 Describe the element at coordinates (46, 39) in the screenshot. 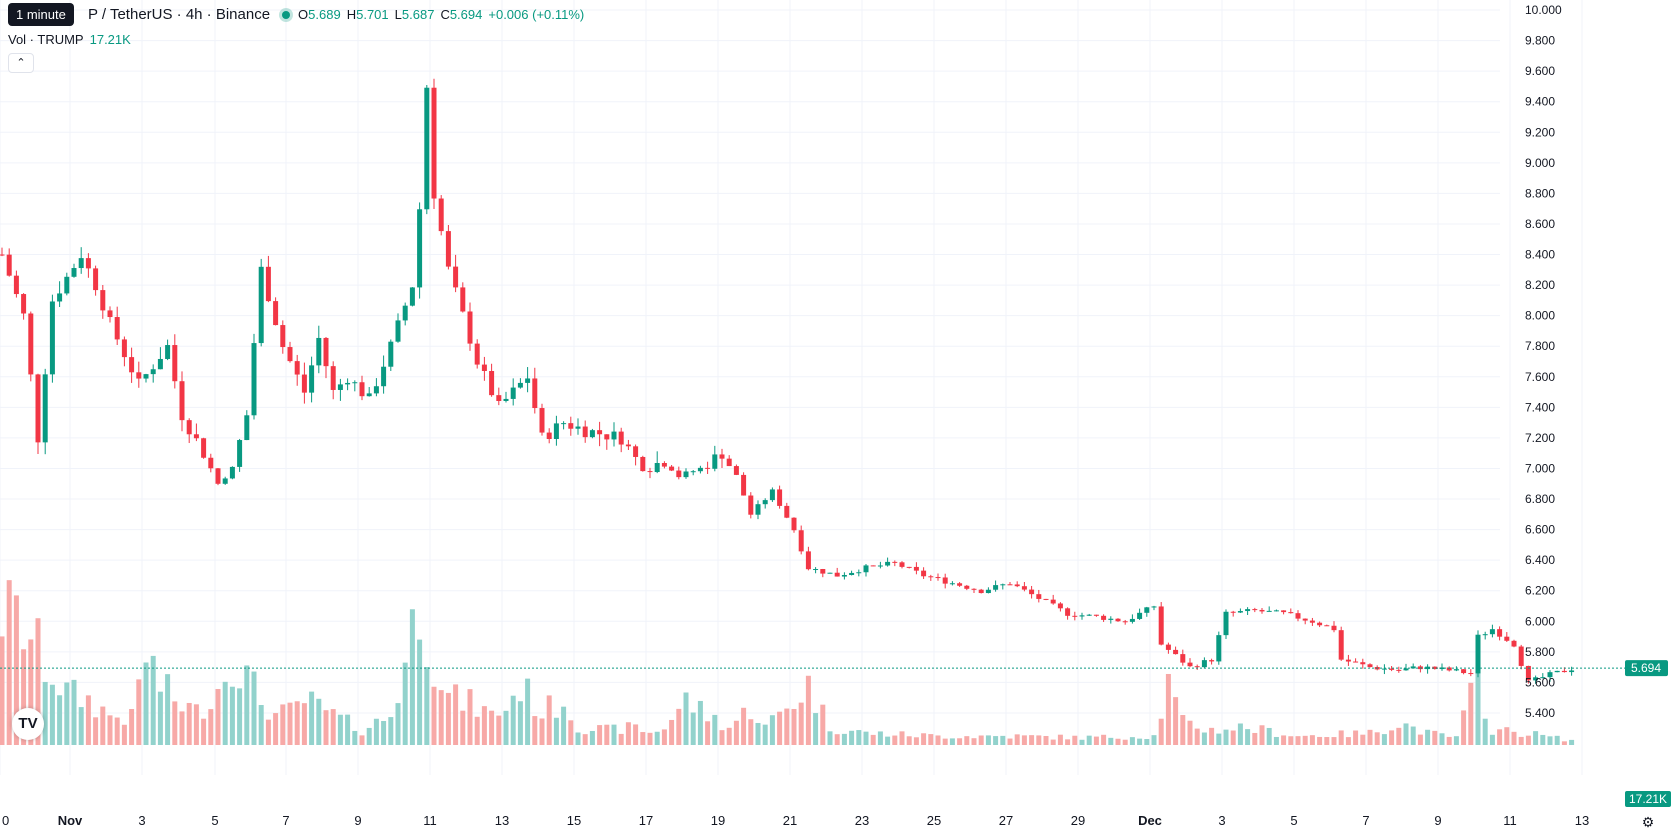

I see `volume-label: Vol · TRUMP` at that location.